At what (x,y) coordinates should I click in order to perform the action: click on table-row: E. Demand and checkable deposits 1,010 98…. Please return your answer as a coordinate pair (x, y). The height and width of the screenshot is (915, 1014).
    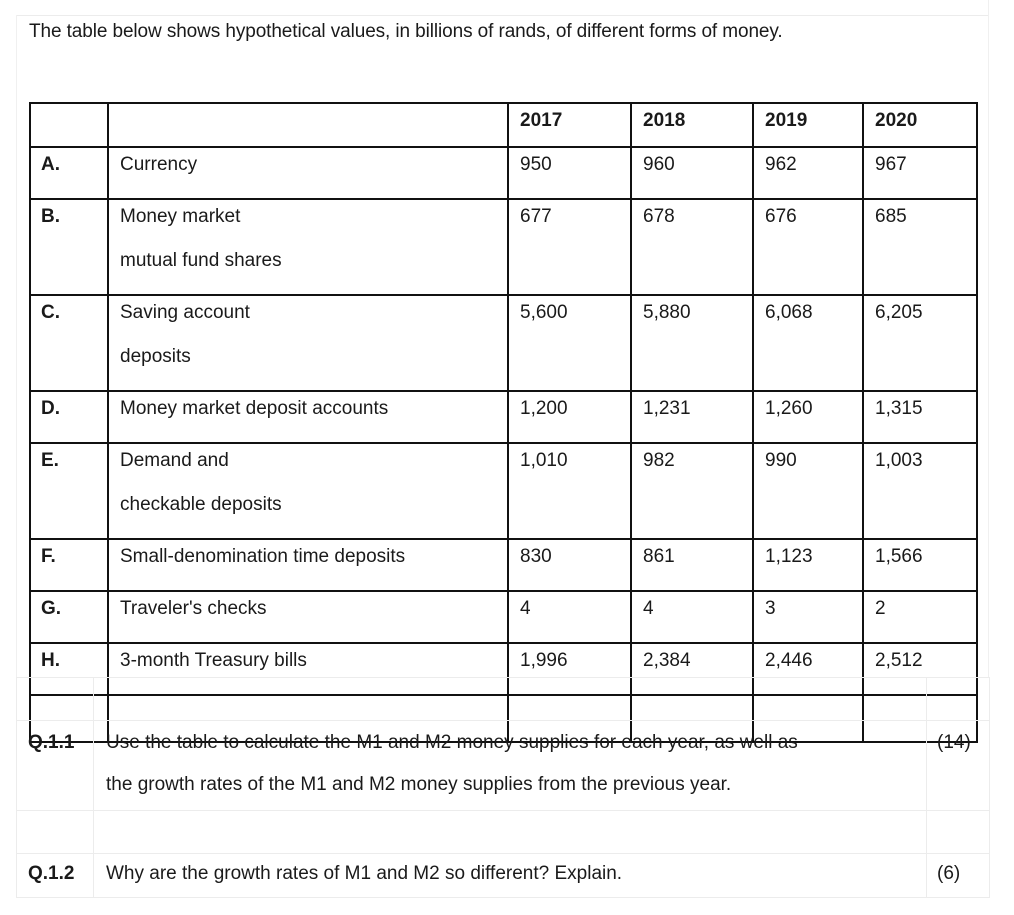
    Looking at the image, I should click on (503, 491).